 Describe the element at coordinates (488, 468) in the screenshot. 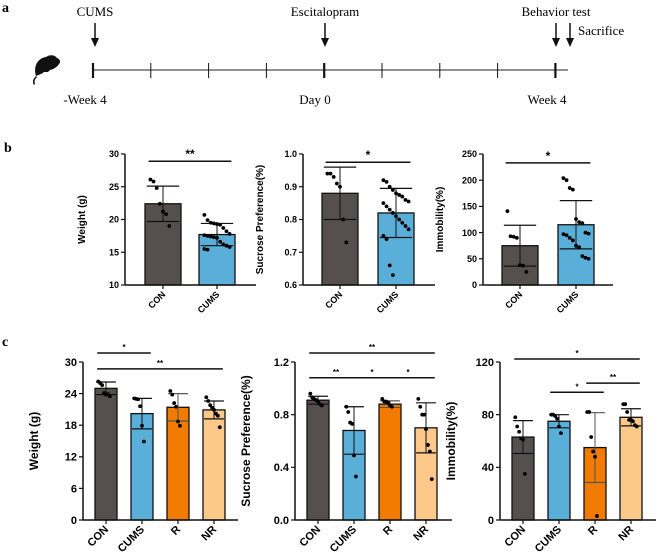

I see `y-tick-label: 40` at that location.